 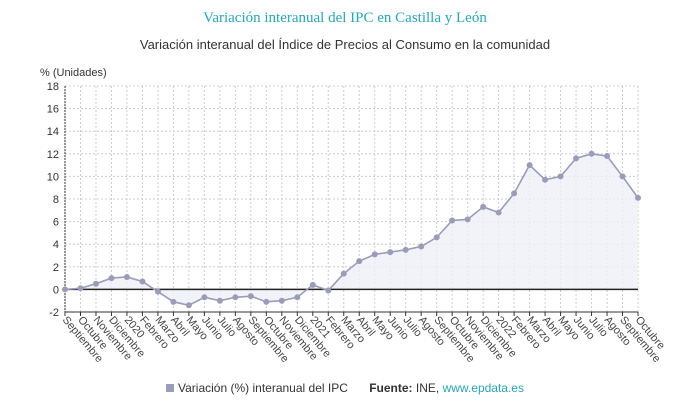 I want to click on y-tick-label: 8, so click(x=56, y=200).